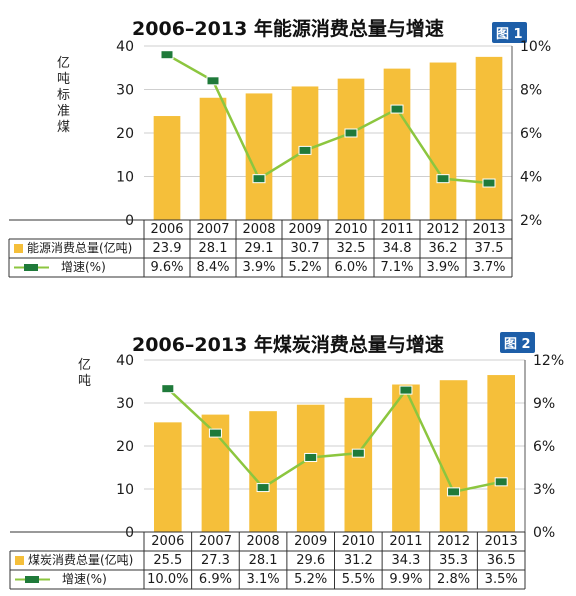  Describe the element at coordinates (405, 560) in the screenshot. I see `data-label-bar: 34.3` at that location.